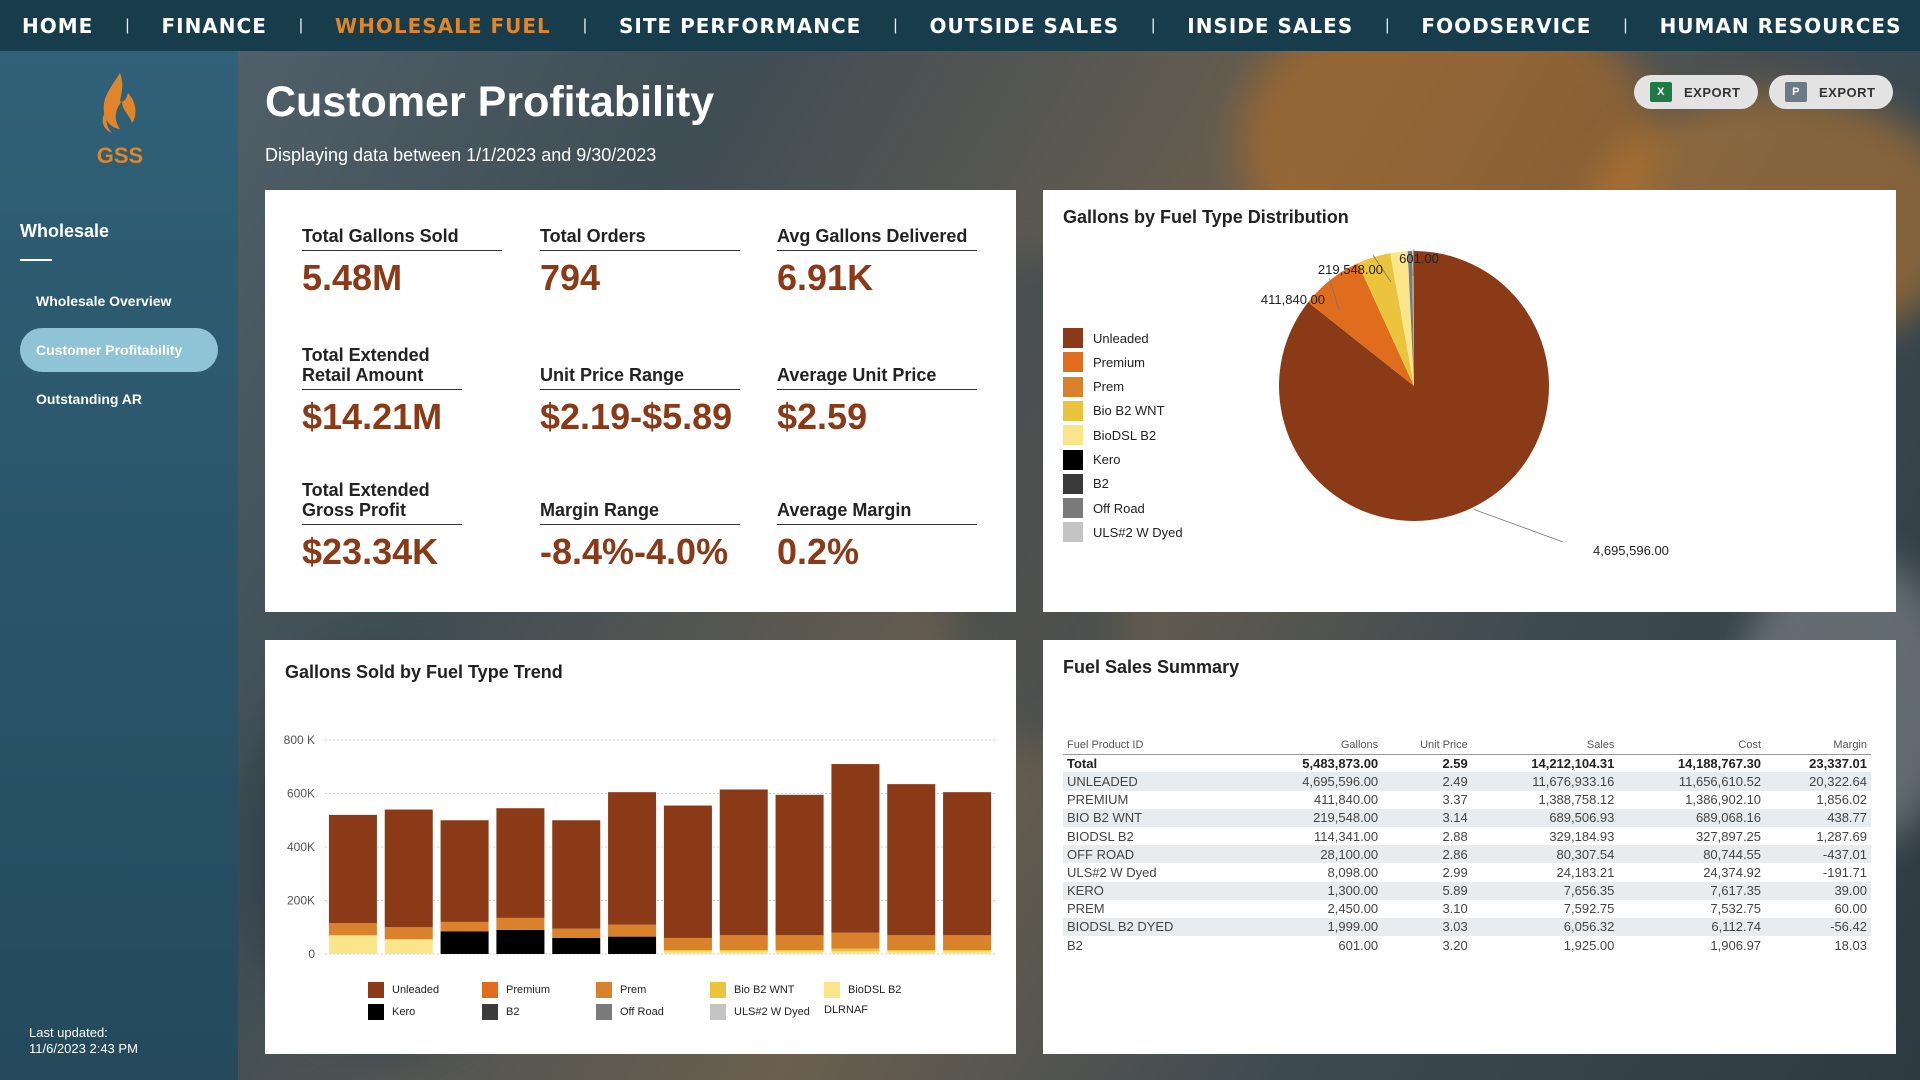  Describe the element at coordinates (1106, 338) in the screenshot. I see `pie-legend-item: Unleaded` at that location.